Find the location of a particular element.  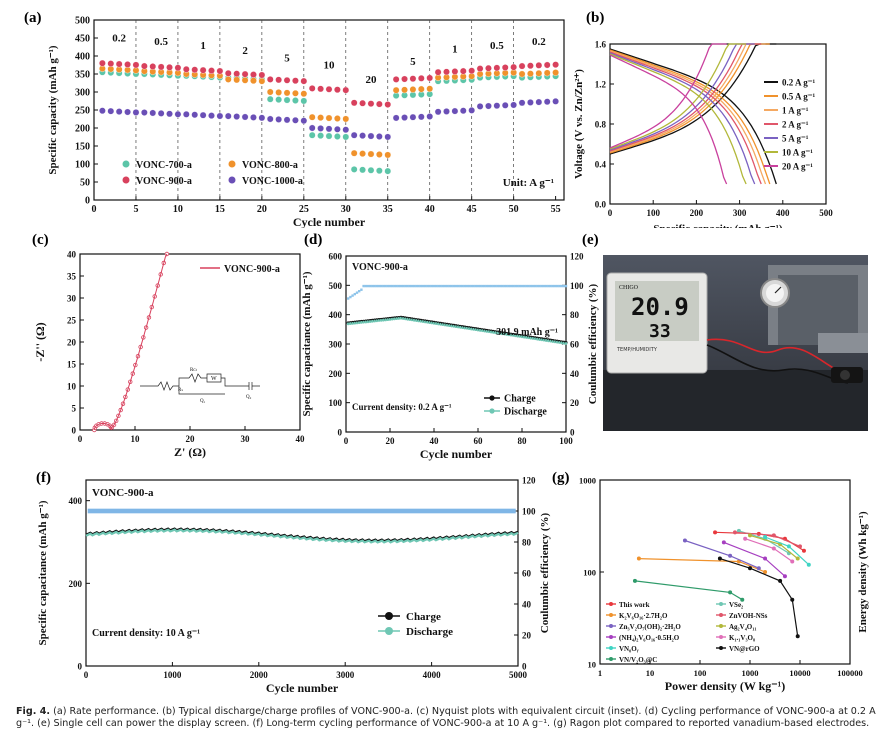

legend-label: ZnVOH-NSs is located at coordinates (748, 616).